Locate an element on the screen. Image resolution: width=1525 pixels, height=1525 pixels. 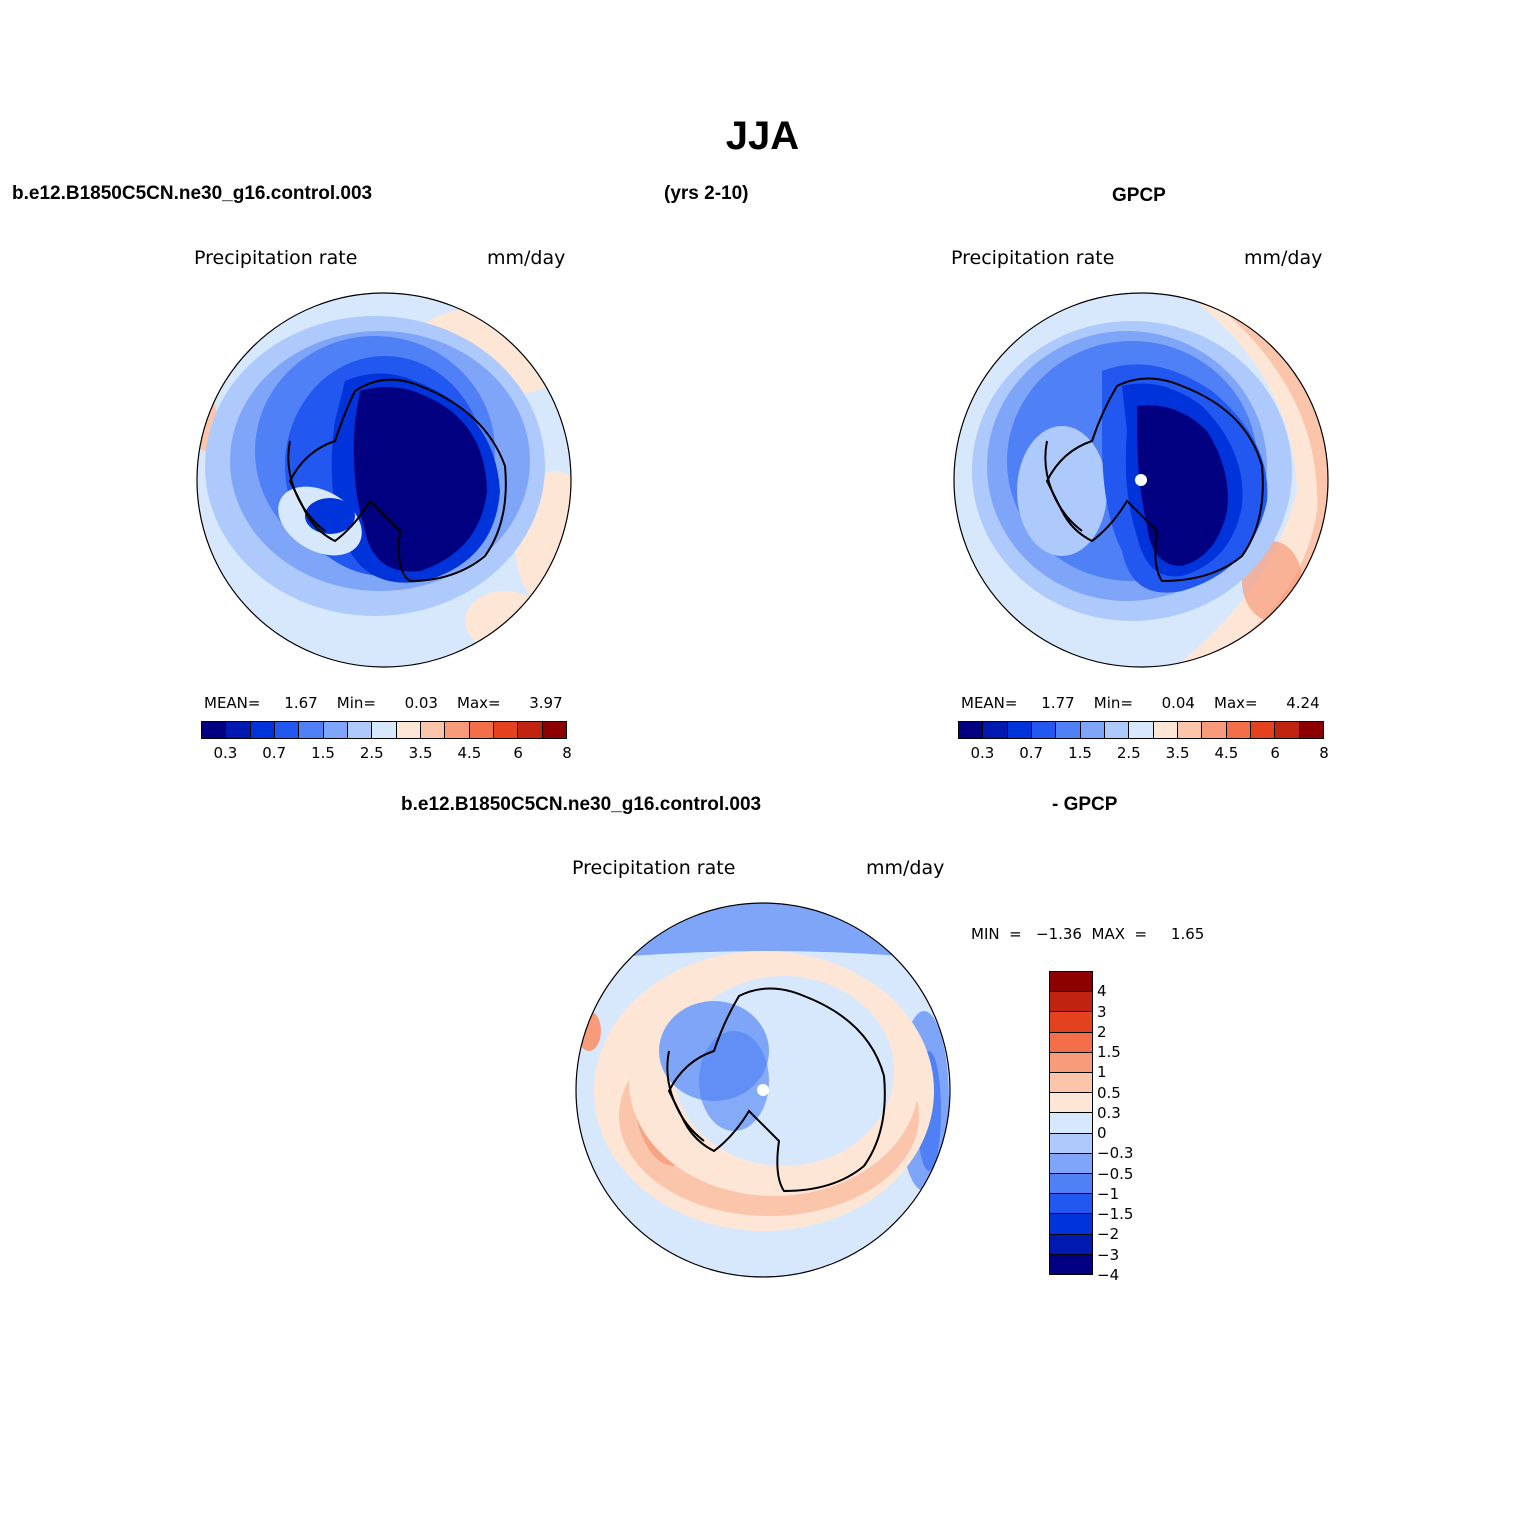
model-panel-units-label: mm/day is located at coordinates (526, 258).